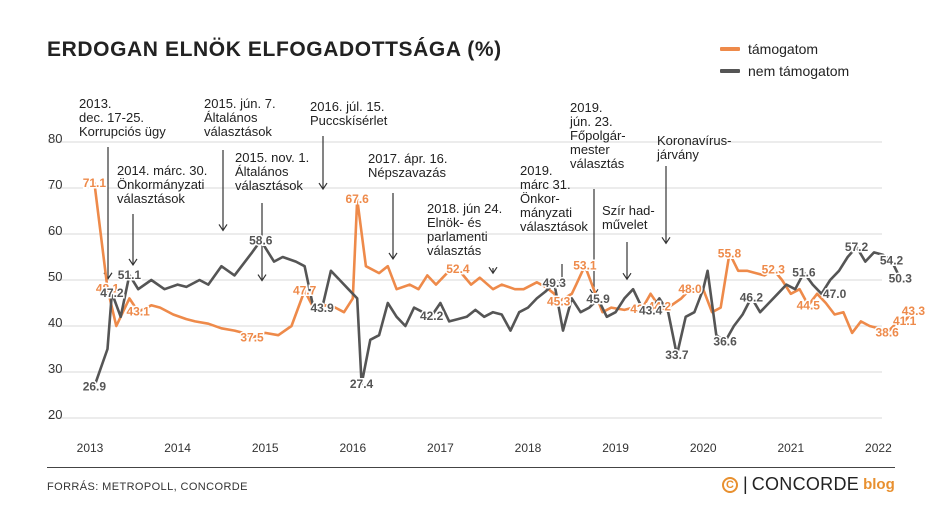 This screenshot has width=930, height=510. Describe the element at coordinates (349, 120) in the screenshot. I see `event-annotation-line: Puccskísérlet` at that location.